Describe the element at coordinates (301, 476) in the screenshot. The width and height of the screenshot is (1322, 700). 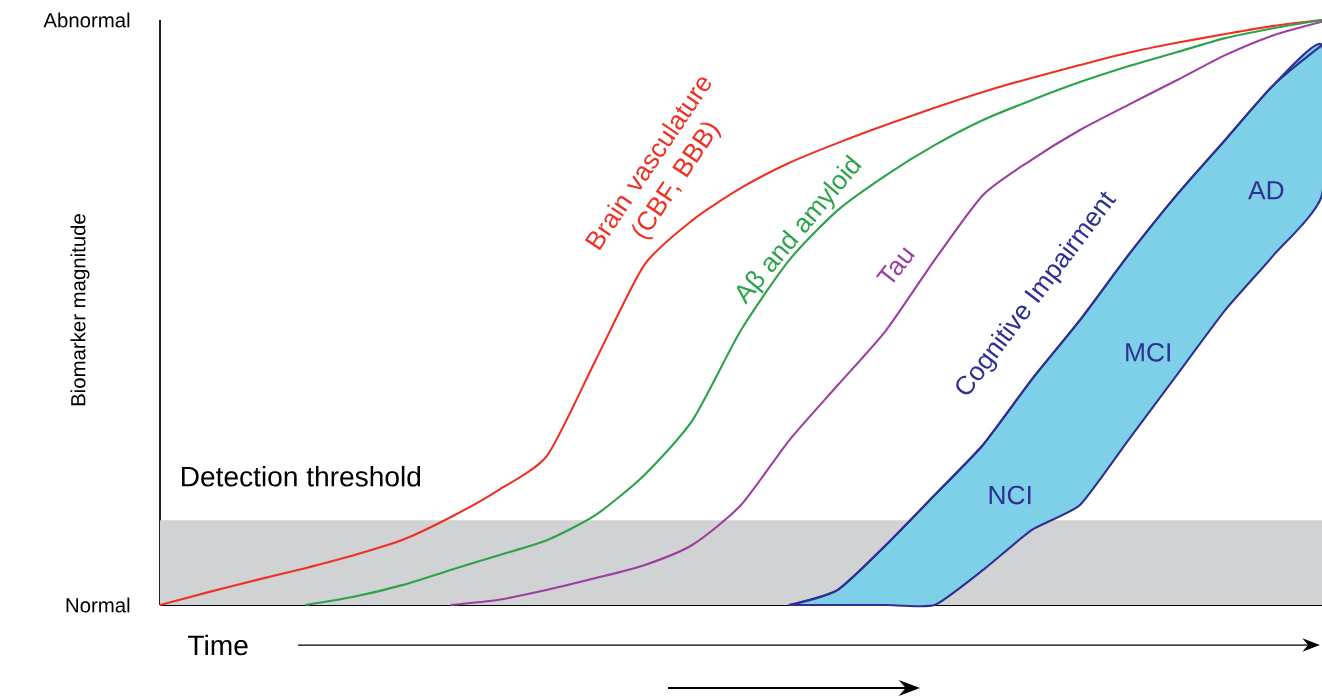
I see `band-label: Detection threshold` at that location.